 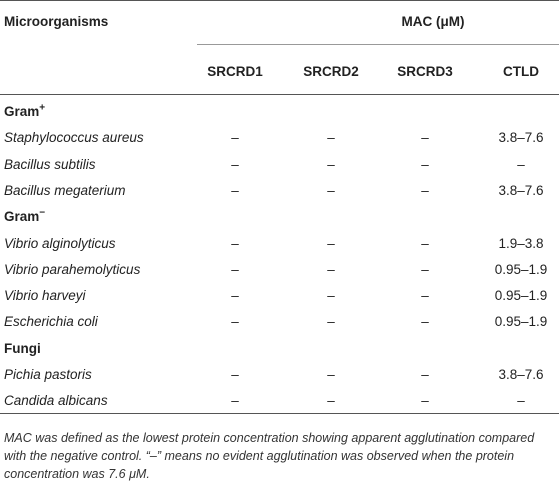 I want to click on organism-name: Vibrio harveyi, so click(x=45, y=296).